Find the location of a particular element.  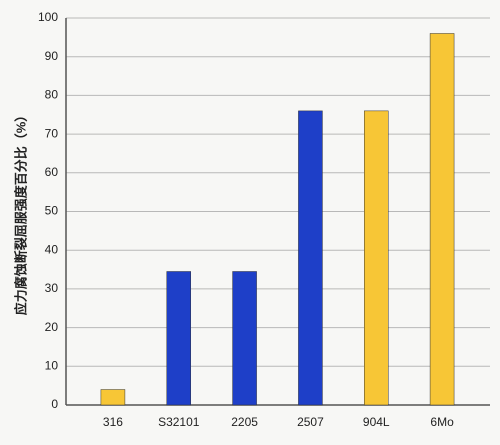

x-tick-label: 6Mo is located at coordinates (442, 422).